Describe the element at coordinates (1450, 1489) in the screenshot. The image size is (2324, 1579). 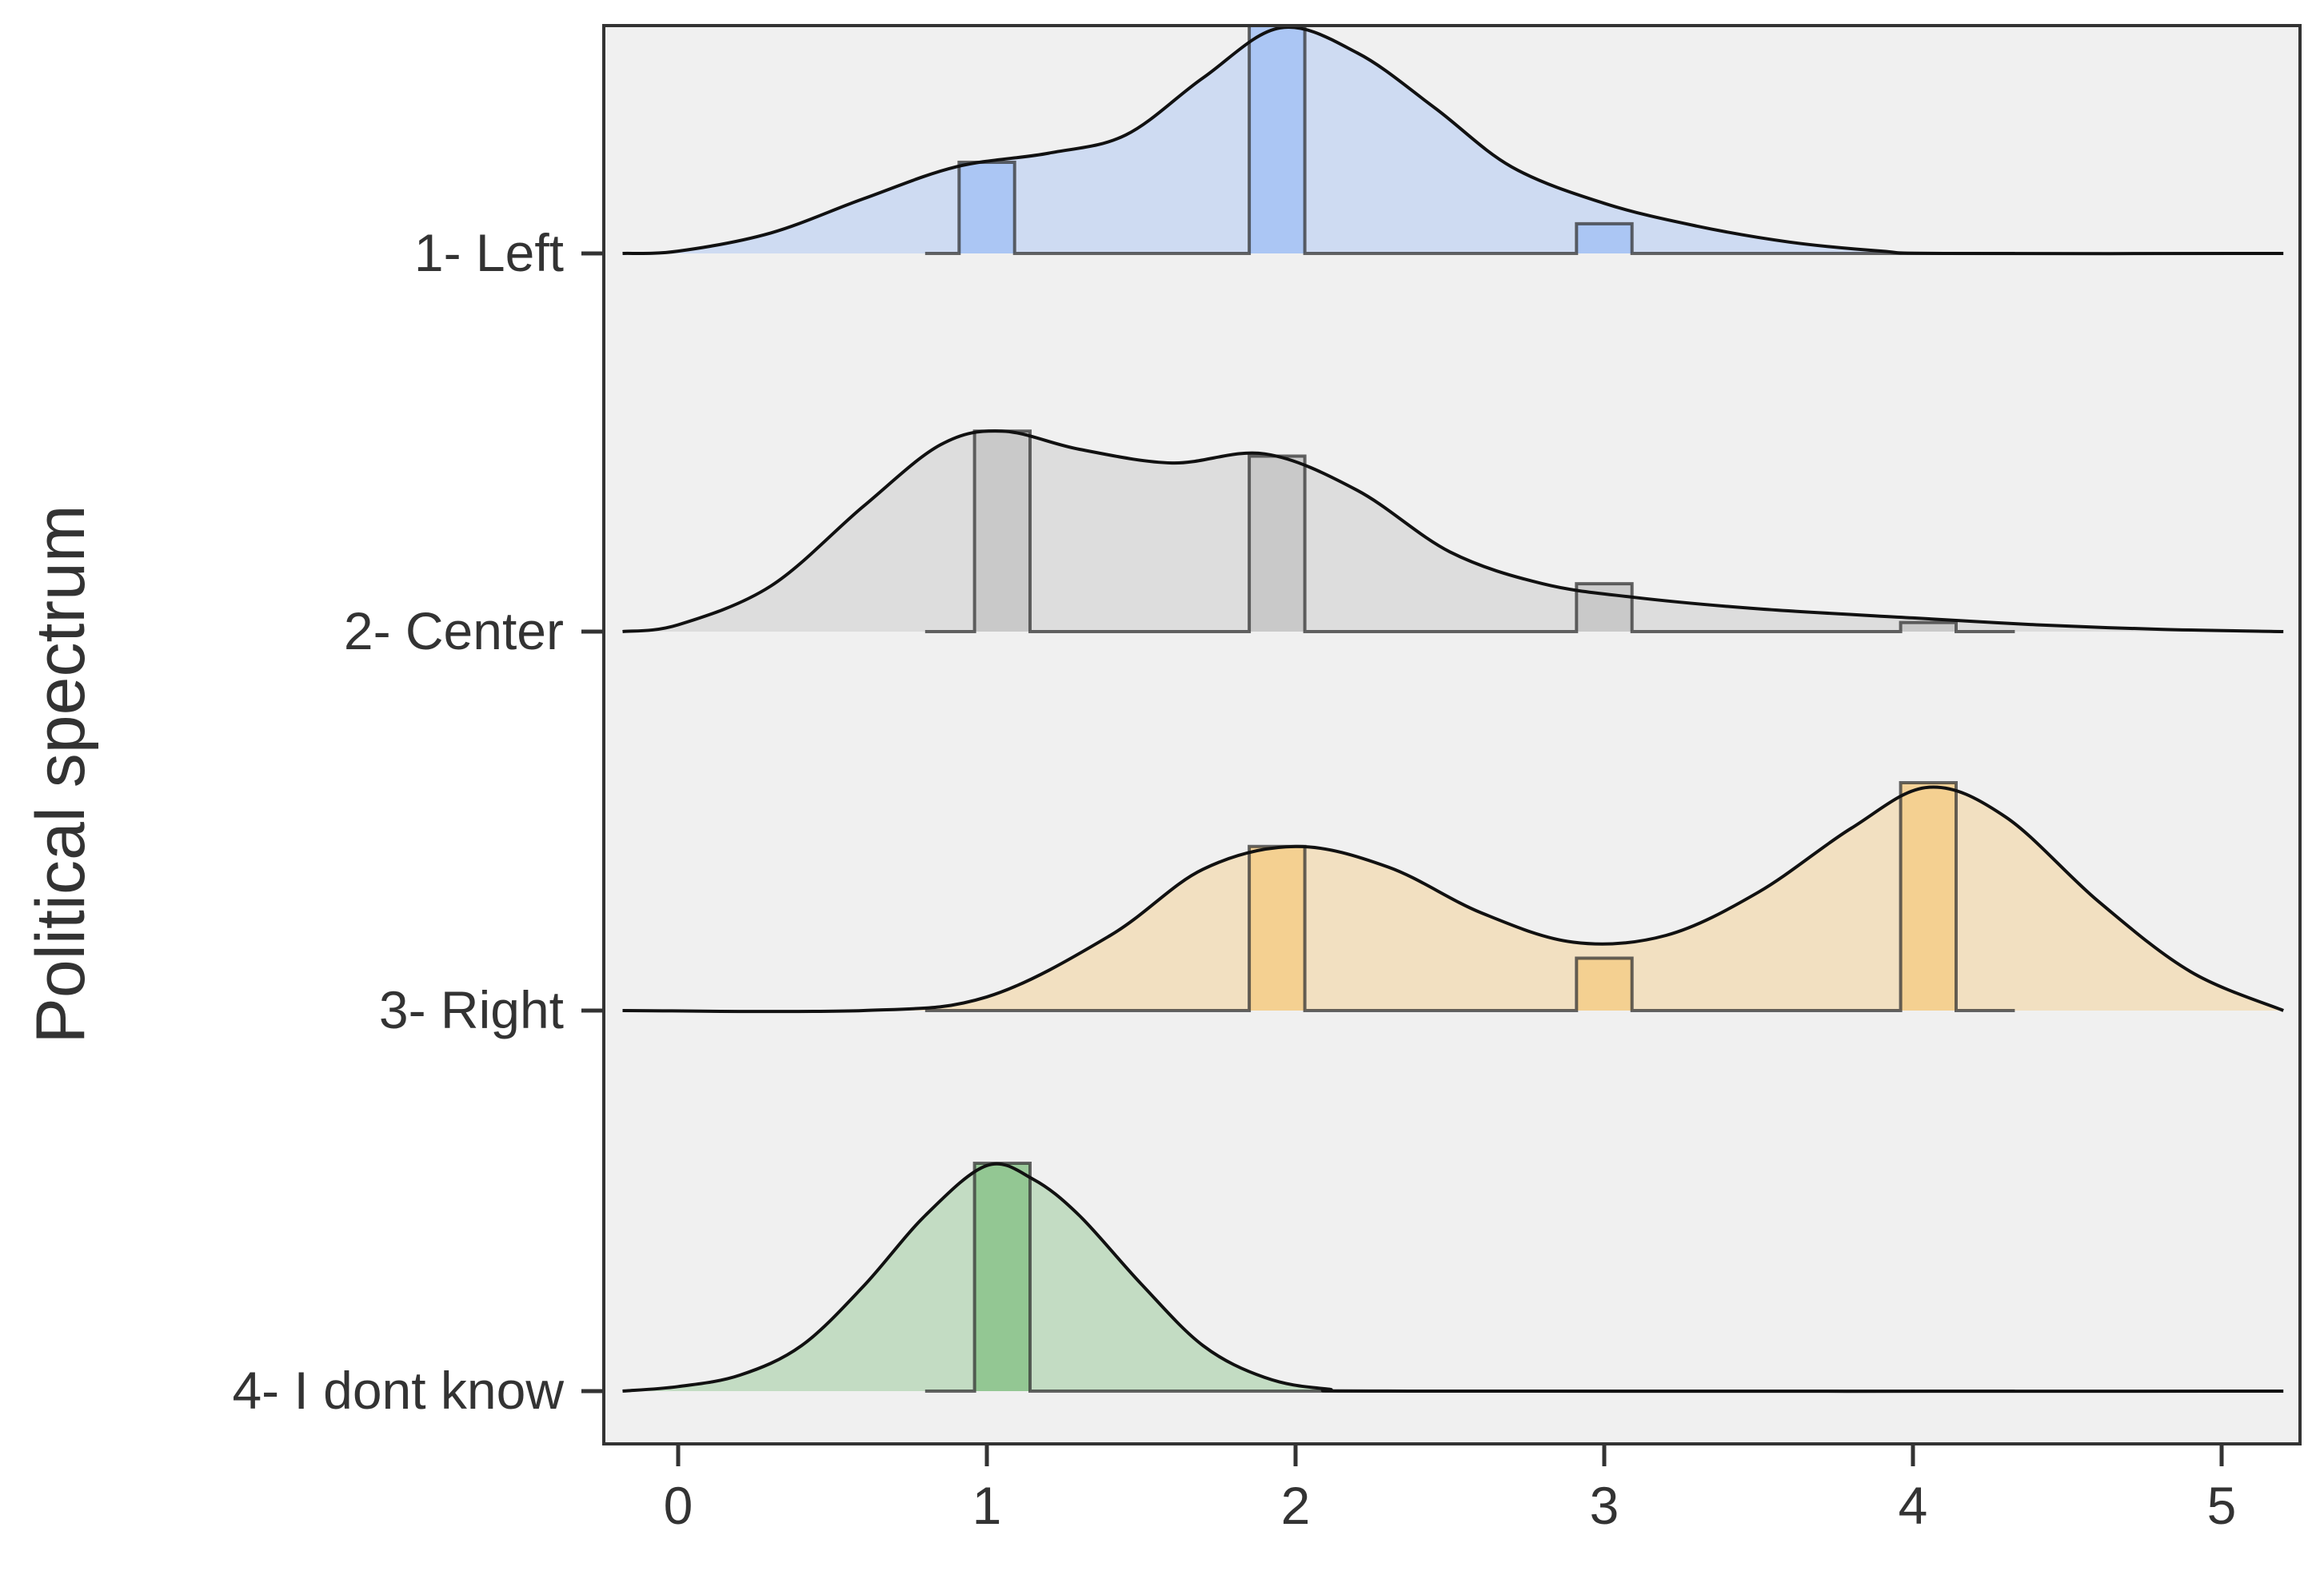
I see `x-axis: 0 1 2 3 4 5` at that location.